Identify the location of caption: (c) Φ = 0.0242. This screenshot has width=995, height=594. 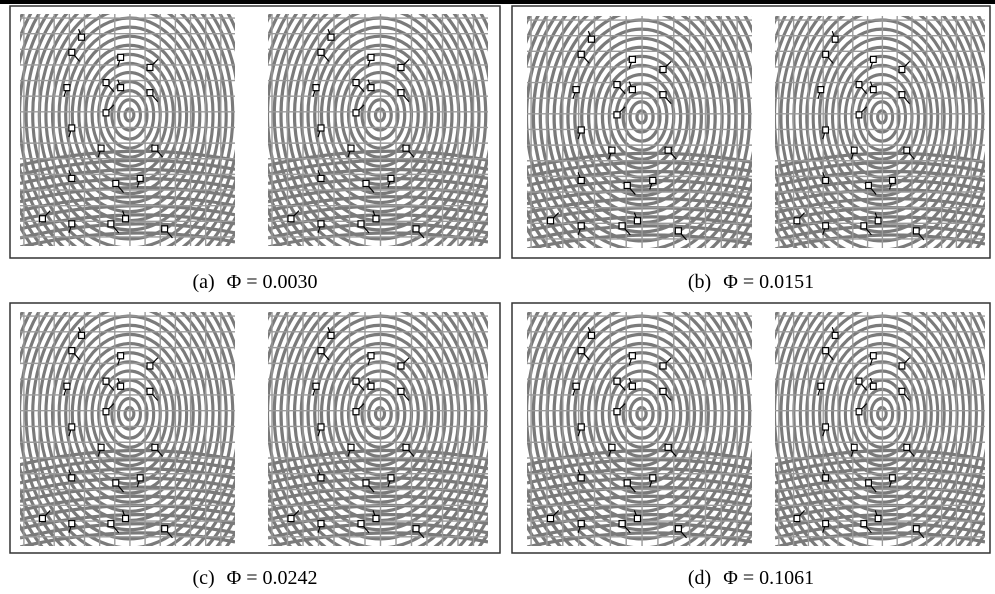
(254, 578).